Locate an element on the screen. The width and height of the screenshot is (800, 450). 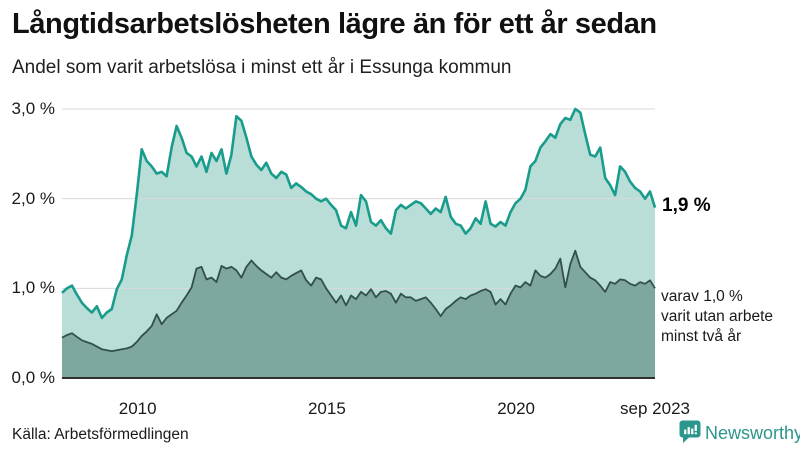
y-axis-tick-label: 2,0 % is located at coordinates (33, 198).